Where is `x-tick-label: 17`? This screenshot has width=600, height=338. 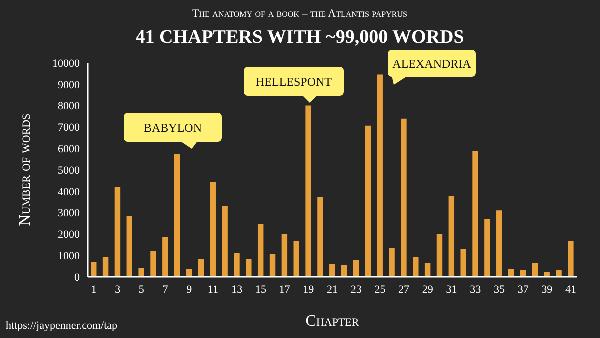 x-tick-label: 17 is located at coordinates (285, 290).